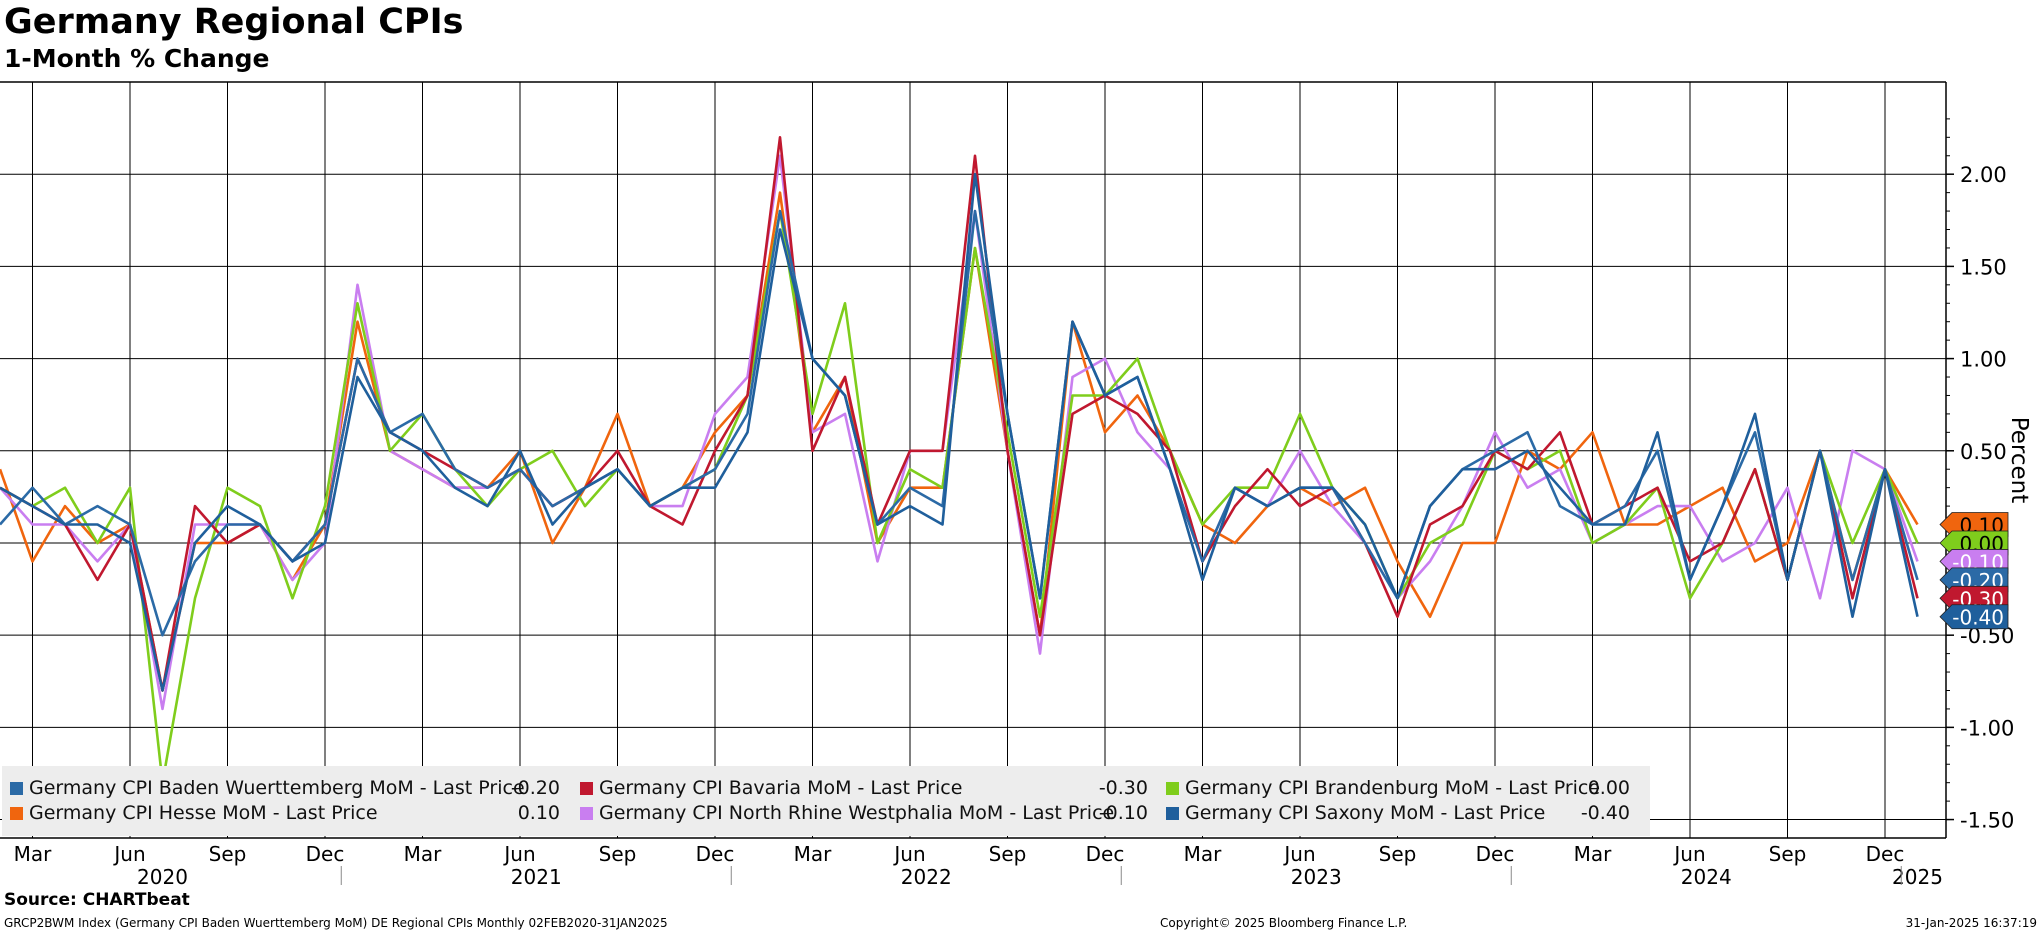 The width and height of the screenshot is (2041, 932). Describe the element at coordinates (1123, 813) in the screenshot. I see `legend-value: -0.10` at that location.